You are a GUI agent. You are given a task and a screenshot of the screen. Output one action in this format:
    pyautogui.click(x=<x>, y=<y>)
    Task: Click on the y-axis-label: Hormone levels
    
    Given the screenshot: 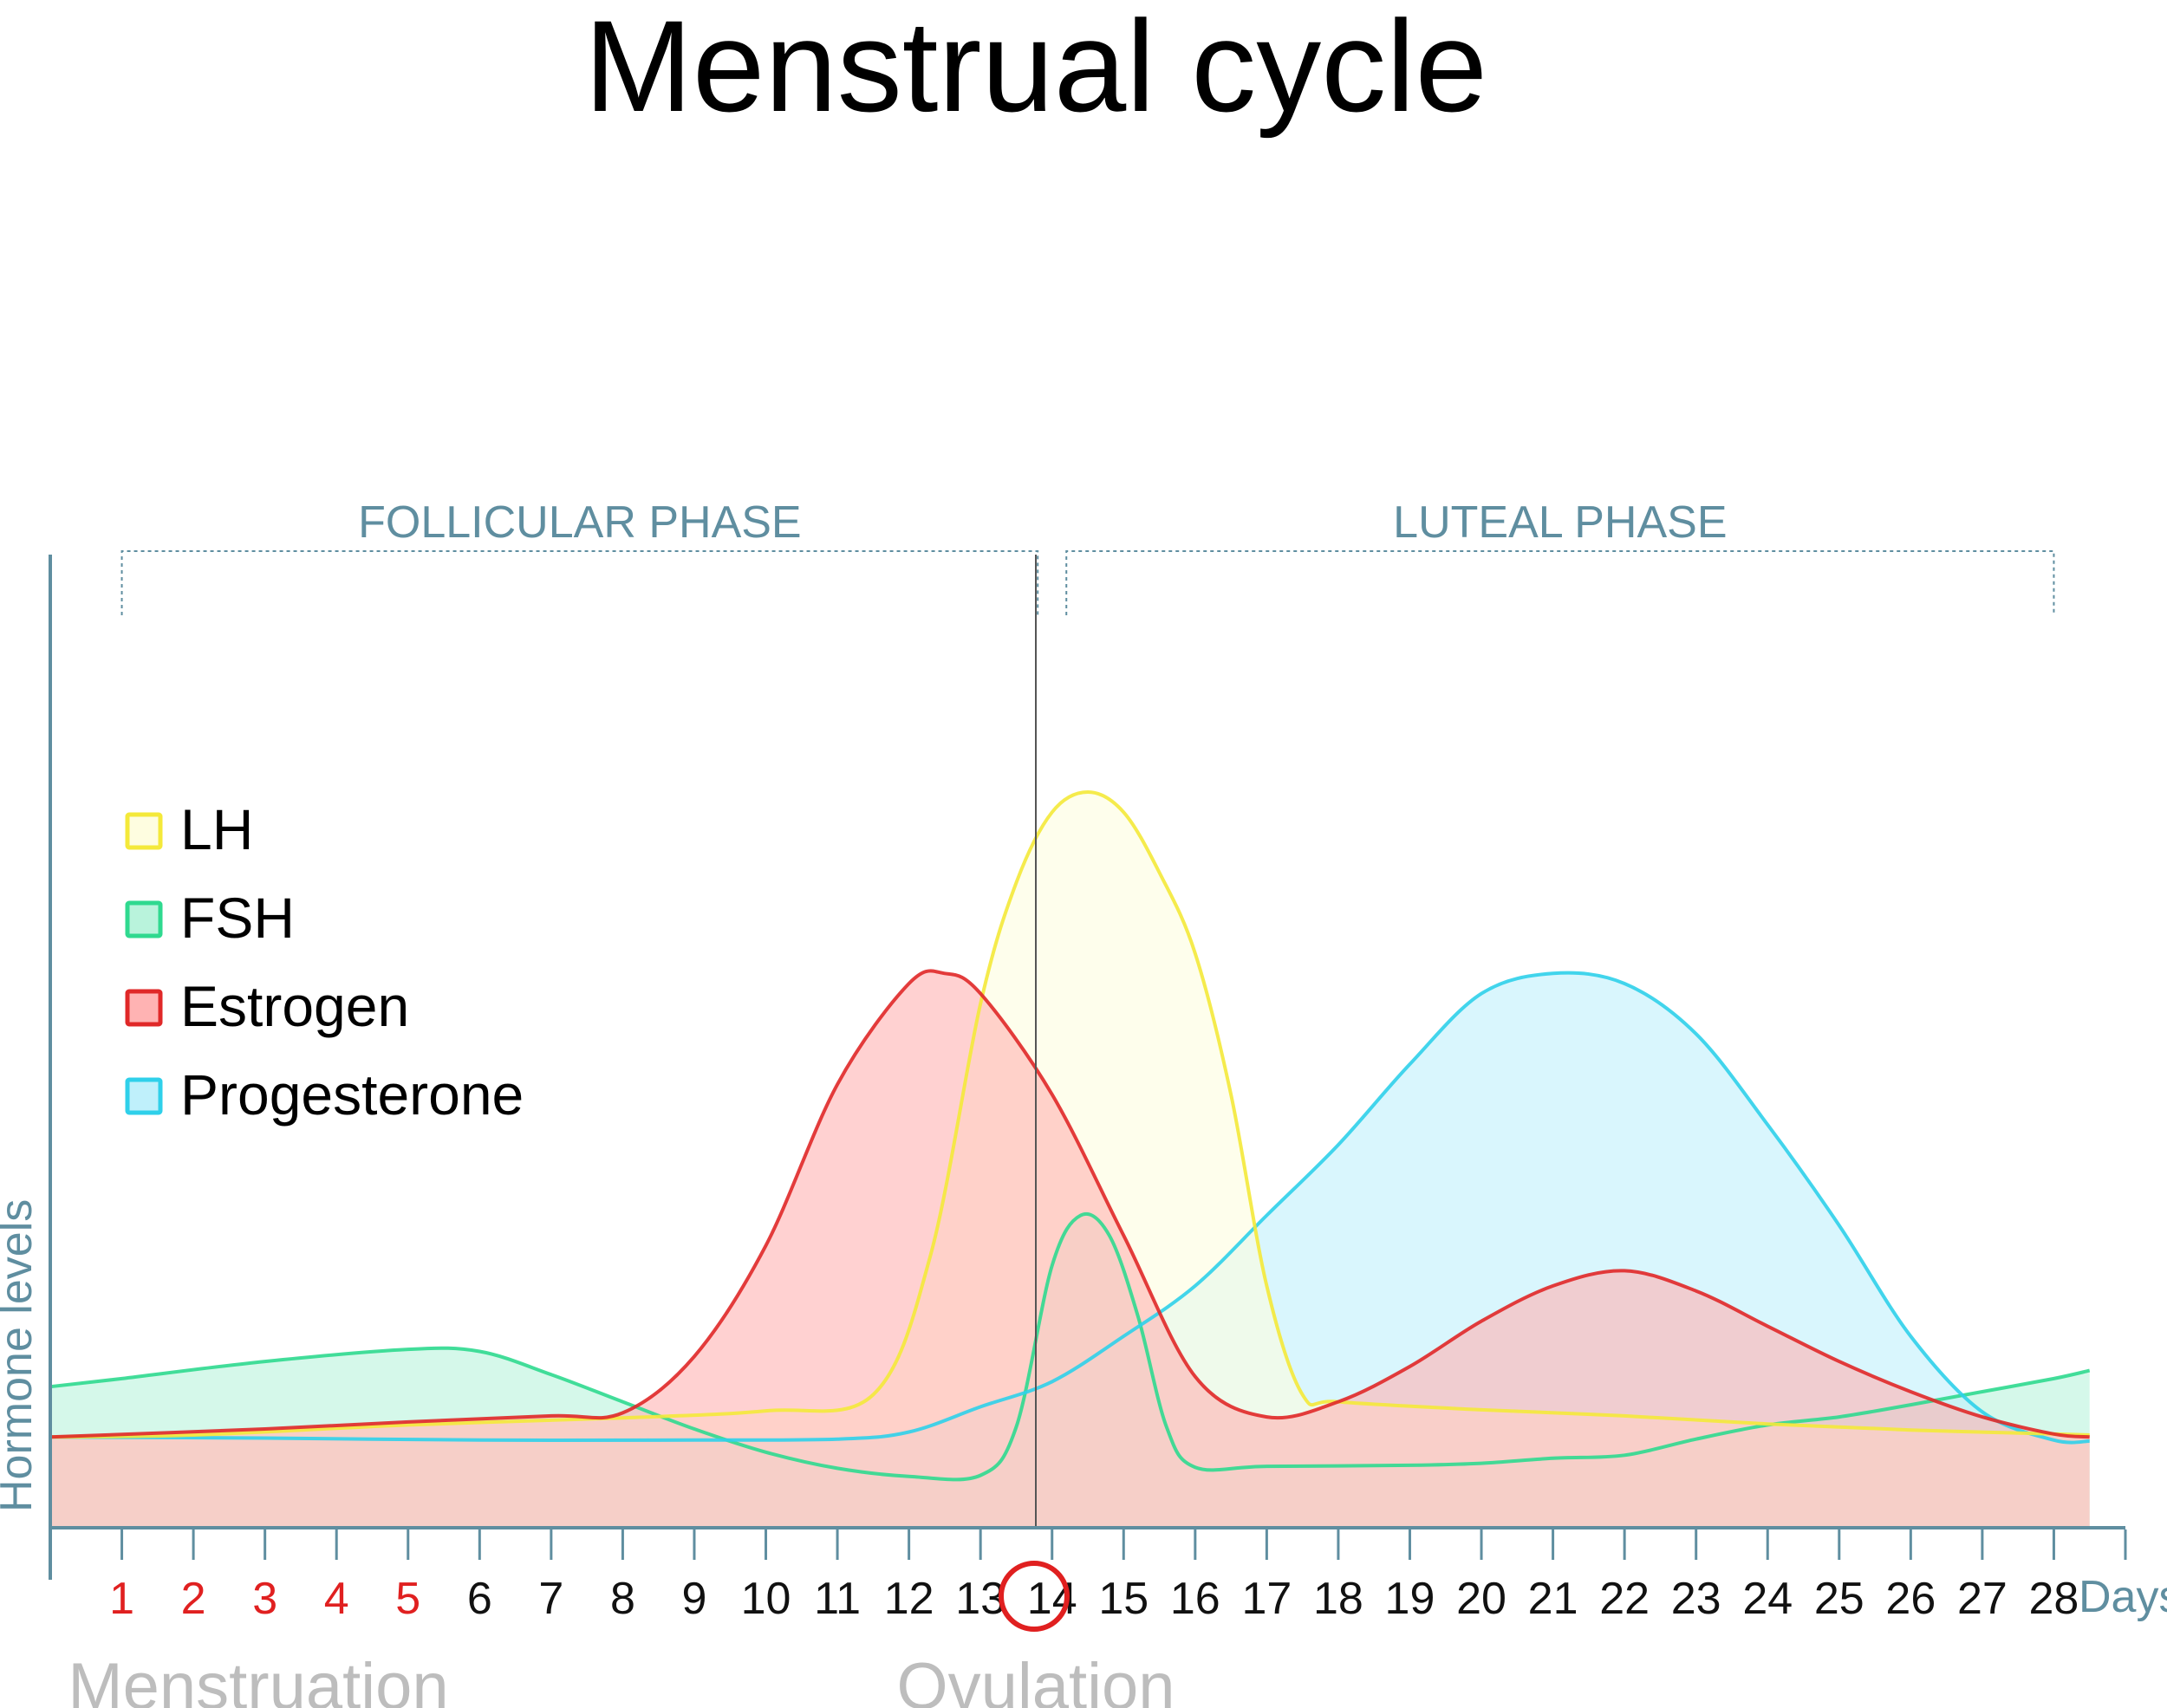 What is the action you would take?
    pyautogui.click(x=21, y=1355)
    